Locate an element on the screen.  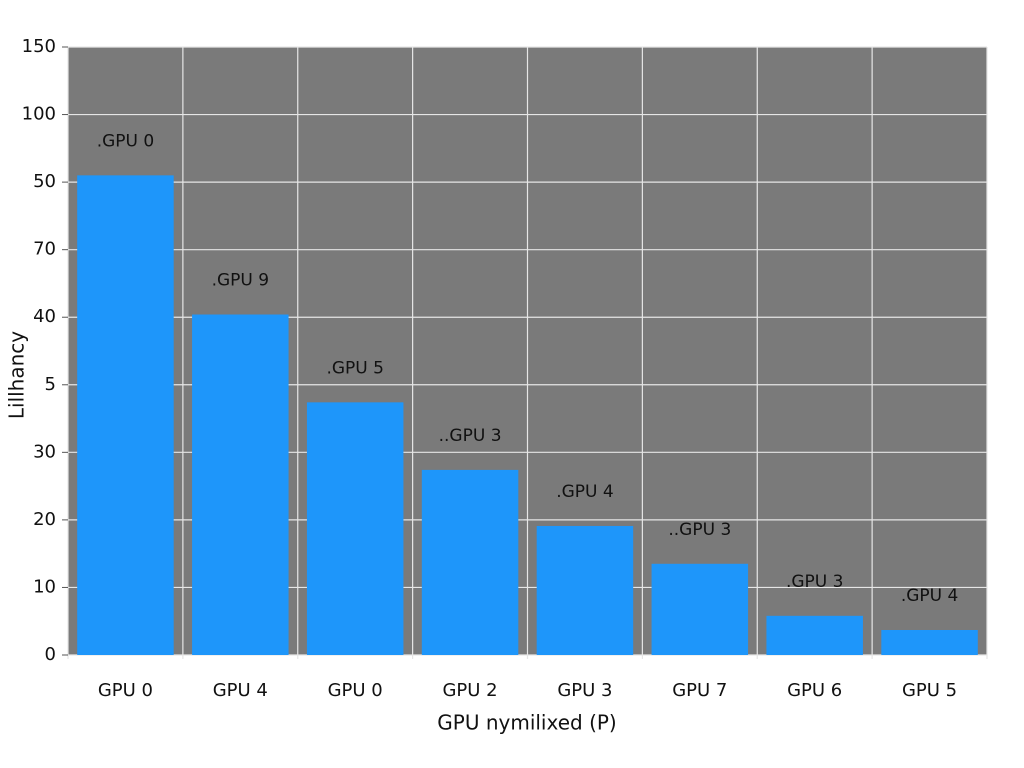
bar-label: .GPU 0 is located at coordinates (126, 141).